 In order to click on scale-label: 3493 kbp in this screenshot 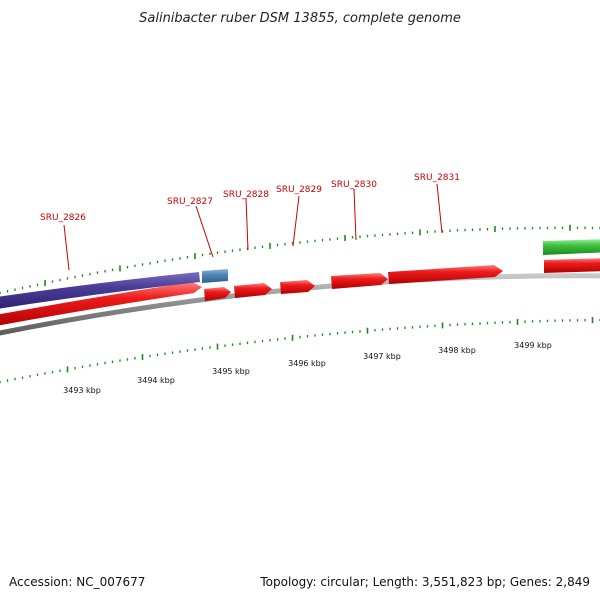, I will do `click(82, 390)`.